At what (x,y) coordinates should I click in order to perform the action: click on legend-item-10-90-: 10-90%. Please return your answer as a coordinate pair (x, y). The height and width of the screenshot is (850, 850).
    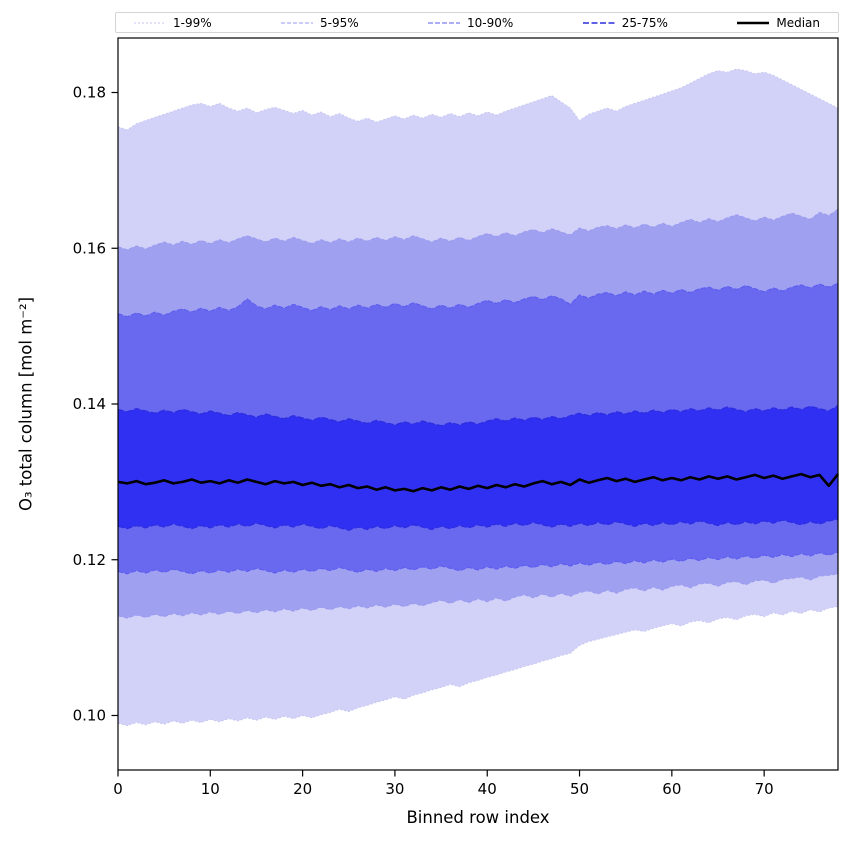
    Looking at the image, I should click on (470, 23).